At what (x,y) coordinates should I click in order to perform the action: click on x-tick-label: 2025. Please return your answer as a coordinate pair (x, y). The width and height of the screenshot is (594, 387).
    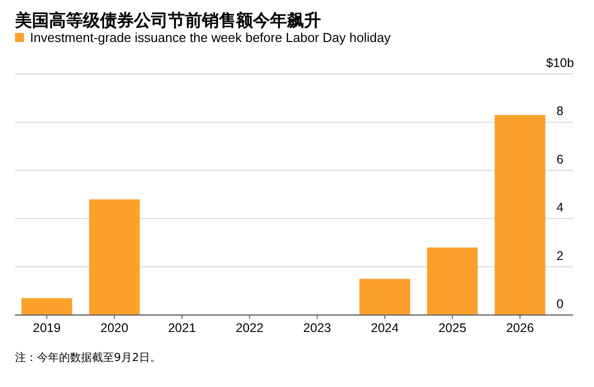
    Looking at the image, I should click on (452, 328).